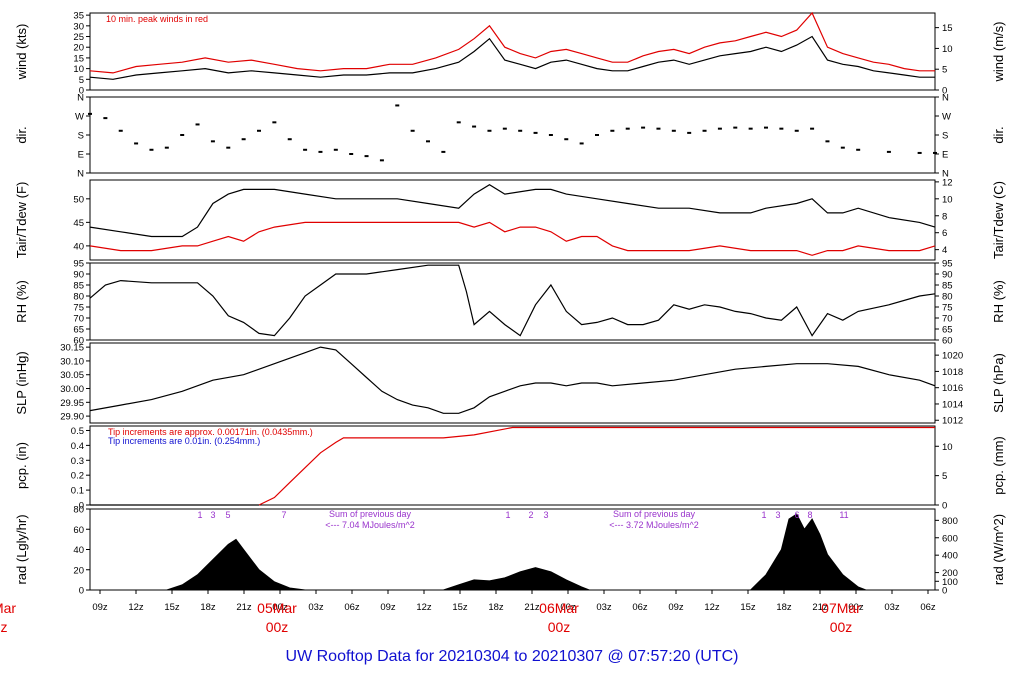  Describe the element at coordinates (424, 607) in the screenshot. I see `x-tick-label: 12z` at that location.